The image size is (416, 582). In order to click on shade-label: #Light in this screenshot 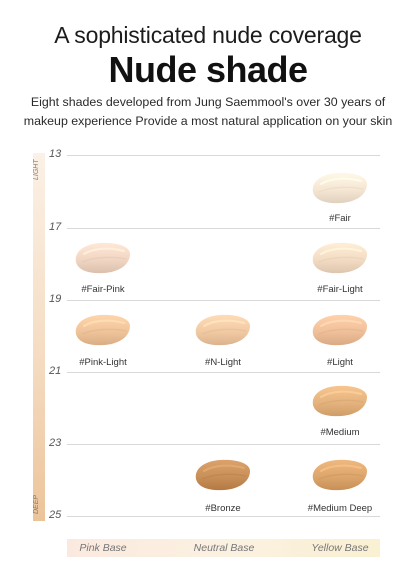, I will do `click(340, 362)`.